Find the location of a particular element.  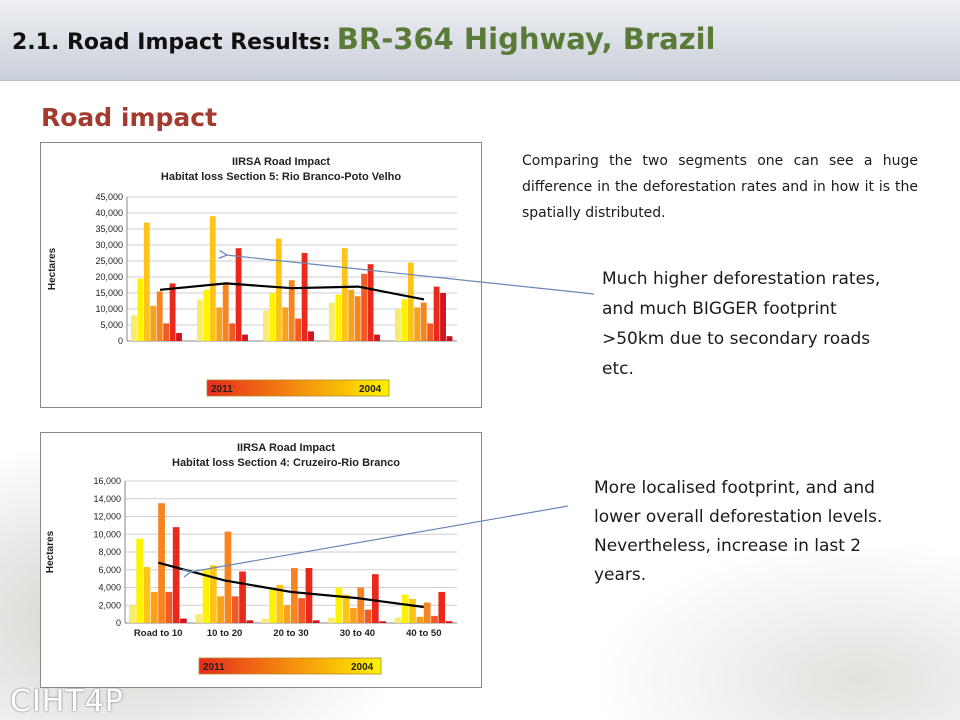

x-tick-label: 40 to 50 is located at coordinates (423, 633).